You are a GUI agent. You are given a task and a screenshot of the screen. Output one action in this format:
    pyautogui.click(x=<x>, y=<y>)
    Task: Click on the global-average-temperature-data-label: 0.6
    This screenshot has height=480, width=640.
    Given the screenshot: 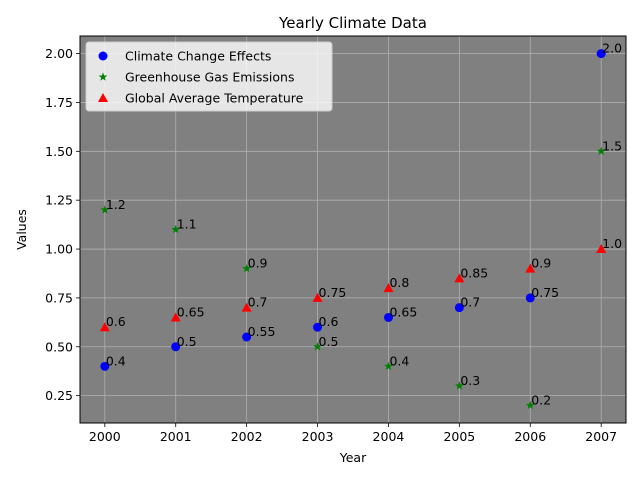 What is the action you would take?
    pyautogui.click(x=116, y=321)
    